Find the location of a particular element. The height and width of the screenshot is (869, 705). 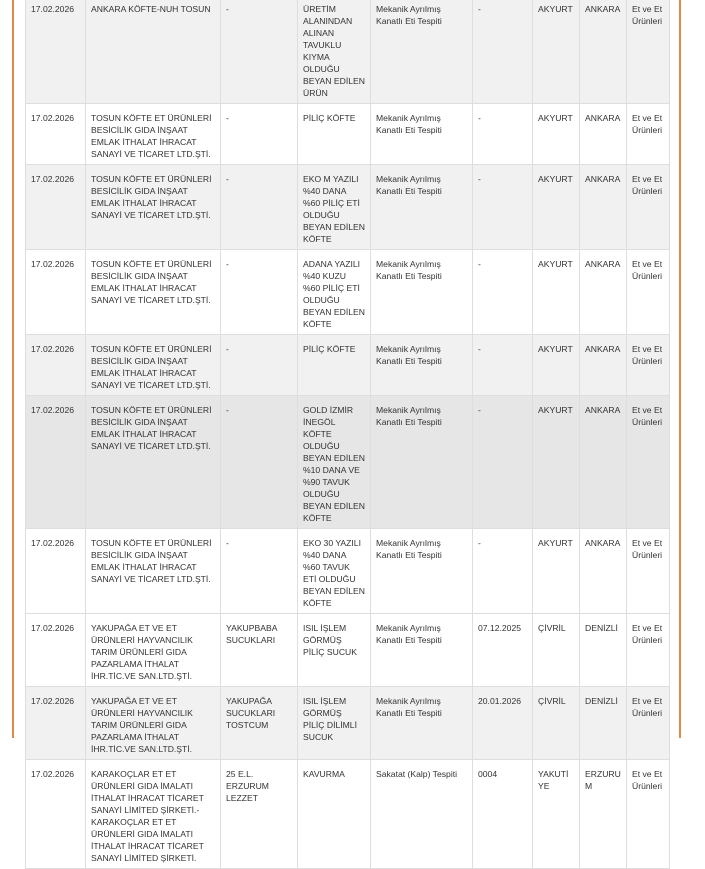

cell-reason: Sakatat (Kalp) Tespiti is located at coordinates (421, 814).